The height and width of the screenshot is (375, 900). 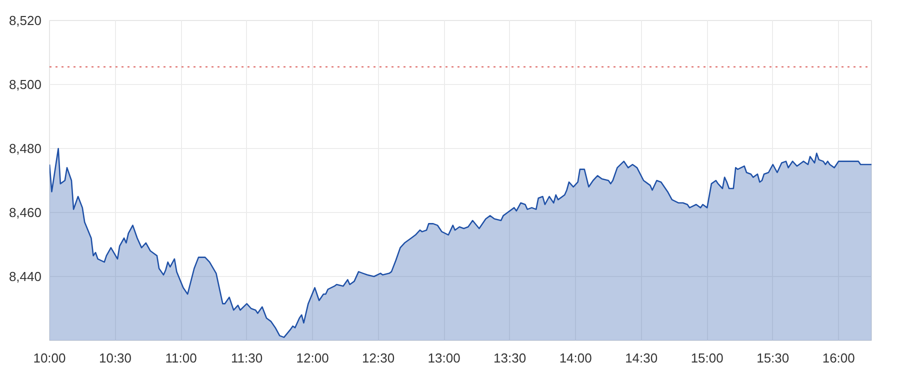 What do you see at coordinates (838, 358) in the screenshot?
I see `x-tick-label: 16:00` at bounding box center [838, 358].